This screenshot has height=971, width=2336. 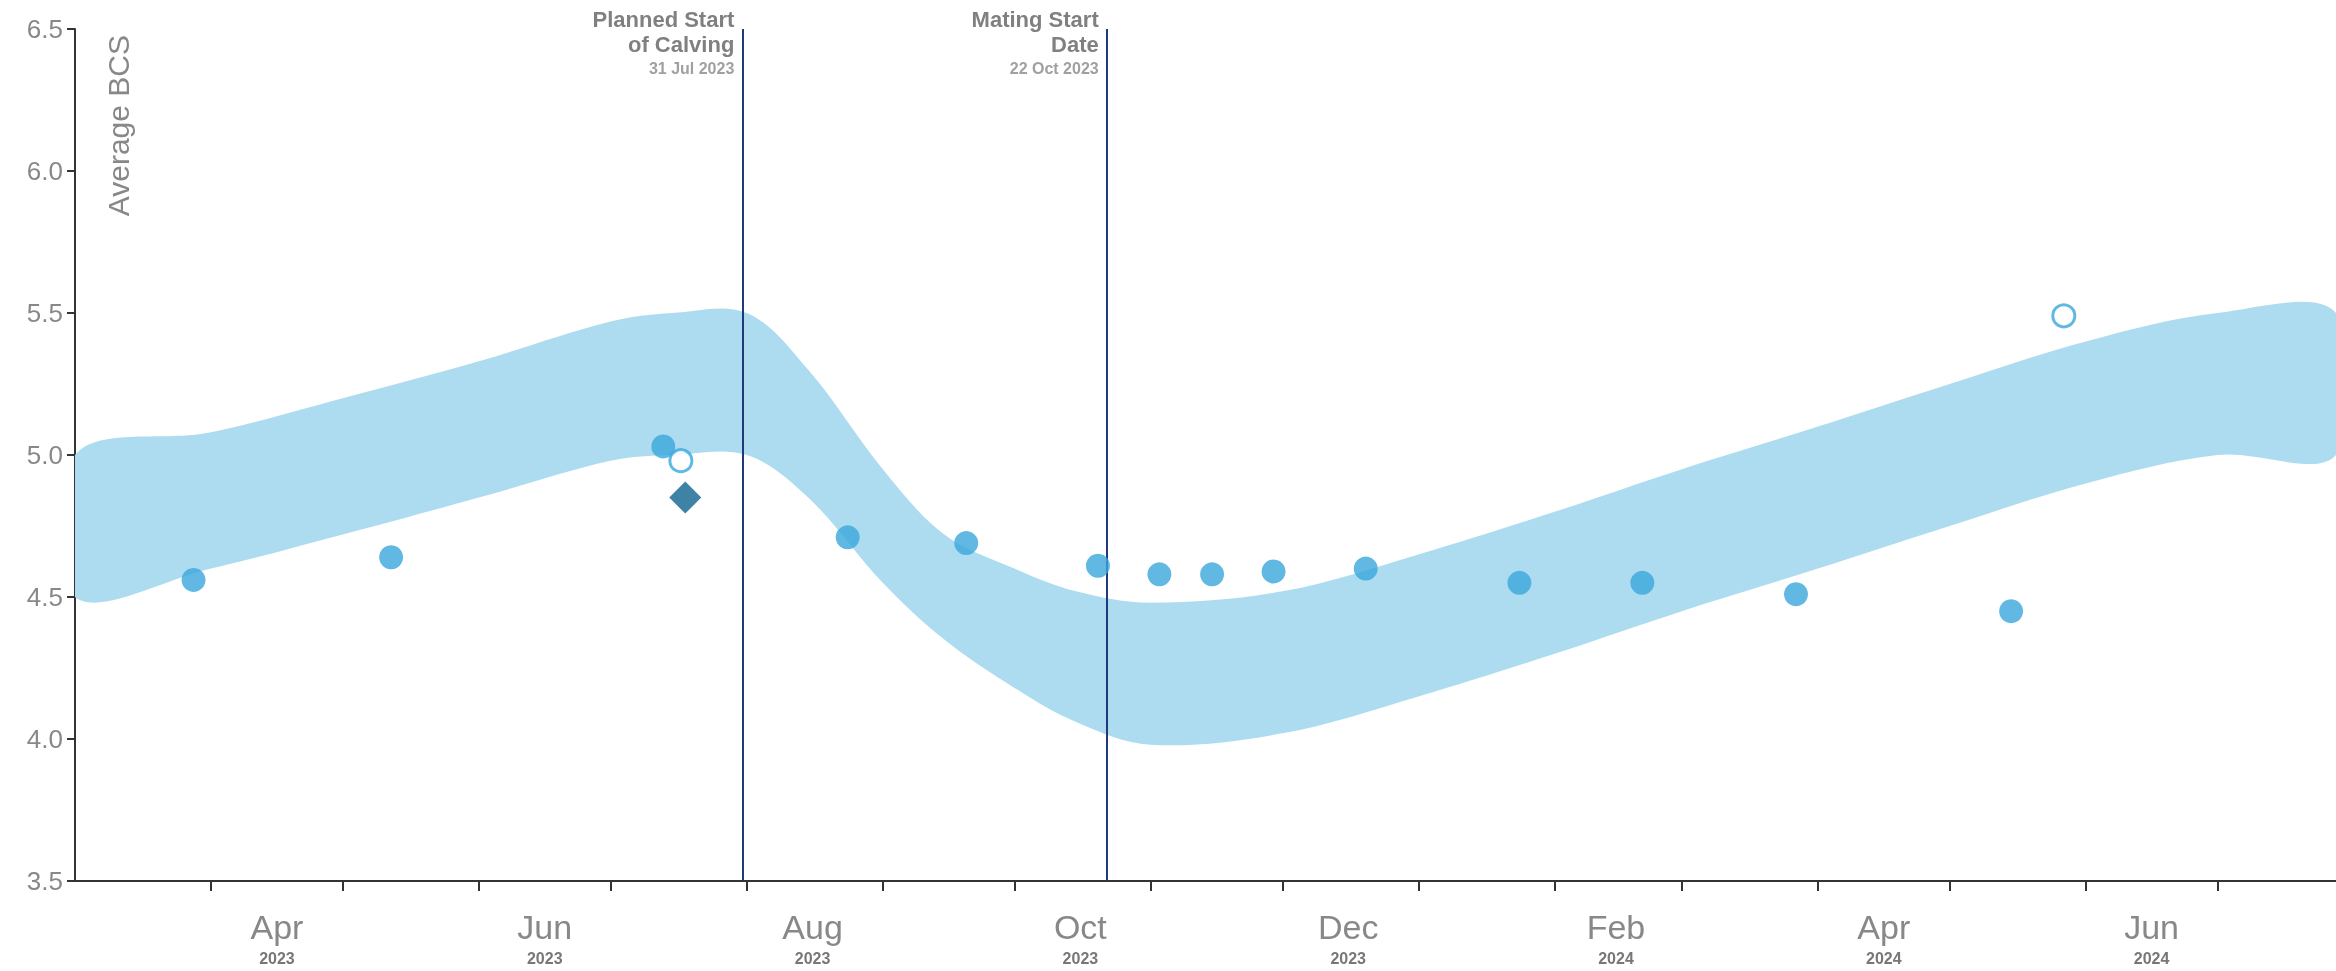 What do you see at coordinates (1080, 937) in the screenshot?
I see `x-tick-label: Oct 2023` at bounding box center [1080, 937].